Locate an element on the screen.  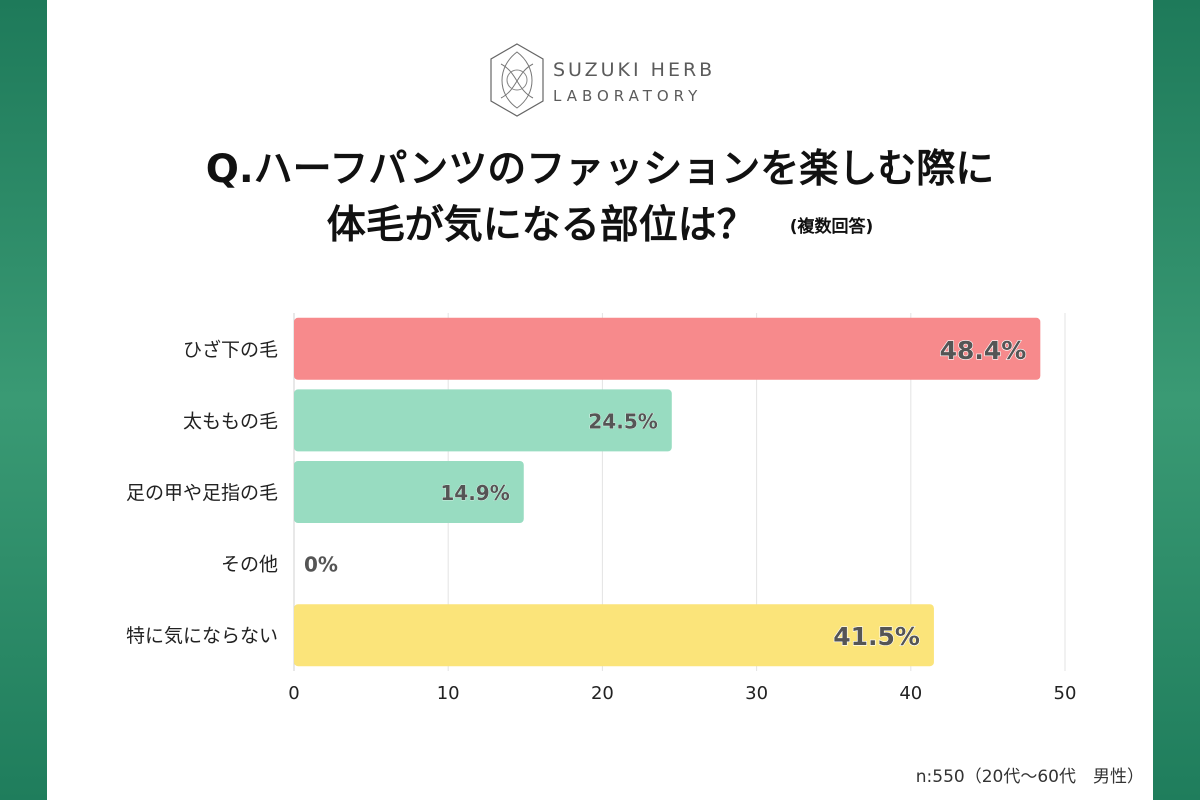
data-label: 14.9% is located at coordinates (474, 493).